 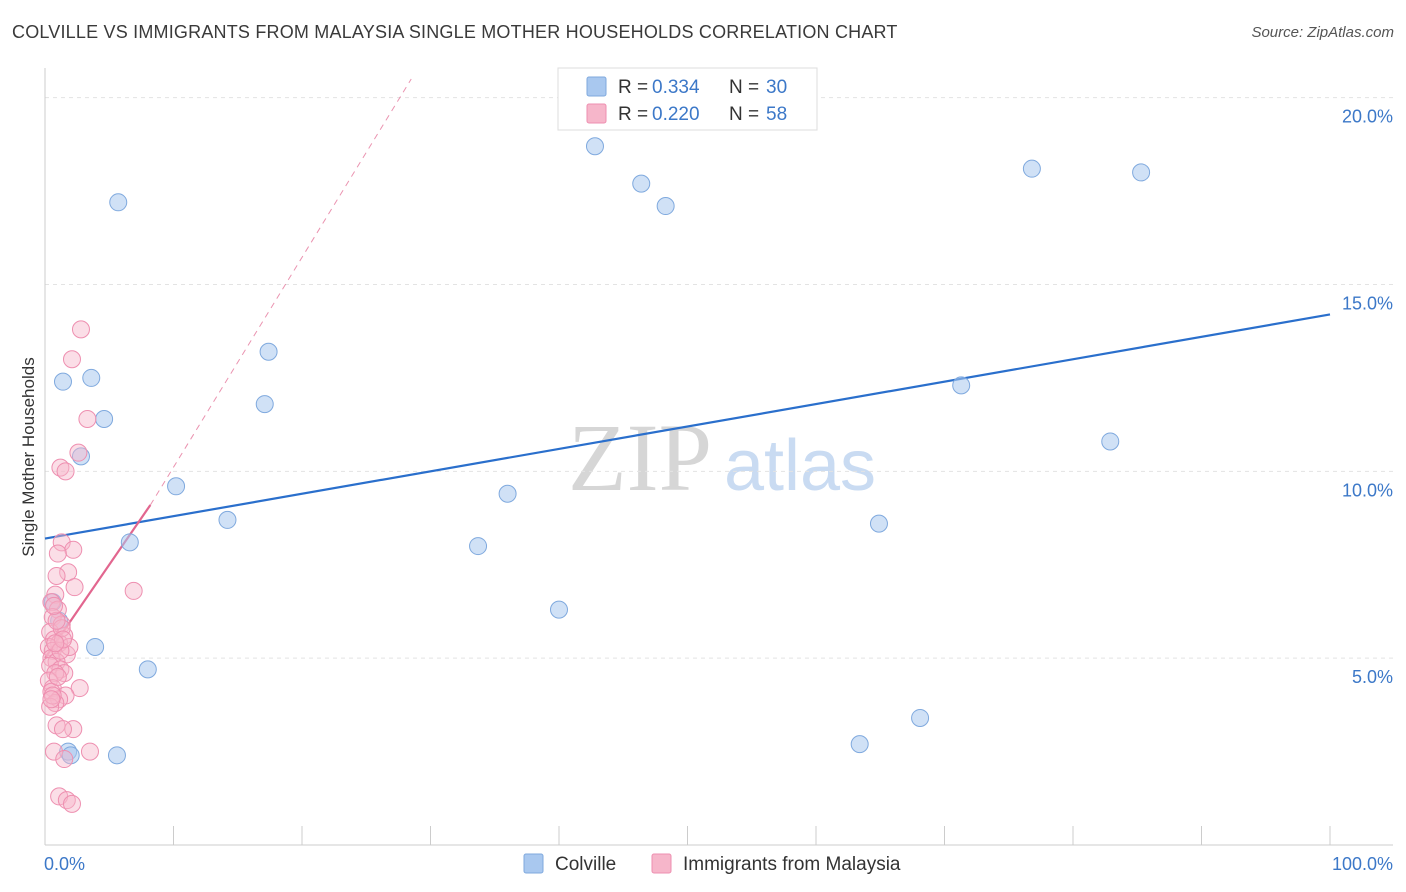 What do you see at coordinates (744, 114) in the screenshot?
I see `legend-n-label-2: N =` at bounding box center [744, 114].